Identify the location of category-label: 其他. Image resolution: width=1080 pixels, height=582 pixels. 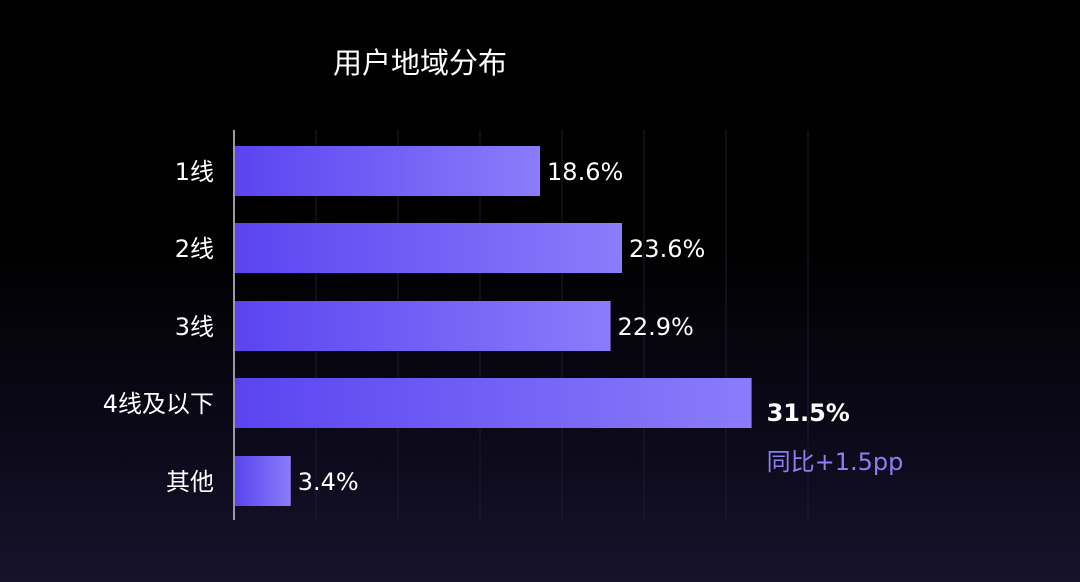
(190, 482).